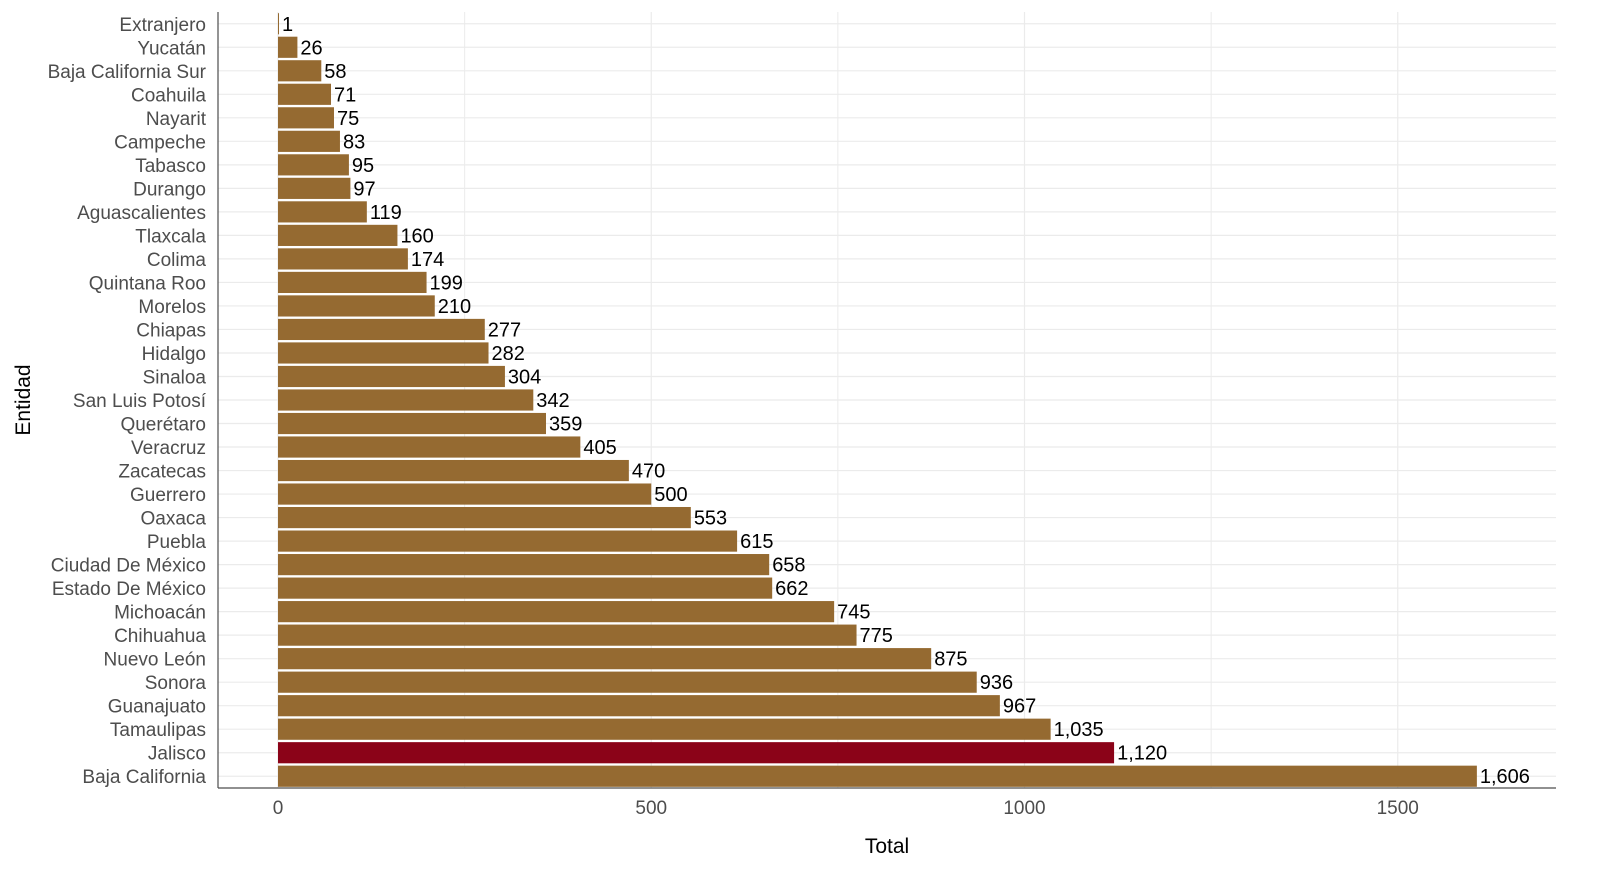 This screenshot has width=1599, height=872. I want to click on data-label: 160, so click(416, 236).